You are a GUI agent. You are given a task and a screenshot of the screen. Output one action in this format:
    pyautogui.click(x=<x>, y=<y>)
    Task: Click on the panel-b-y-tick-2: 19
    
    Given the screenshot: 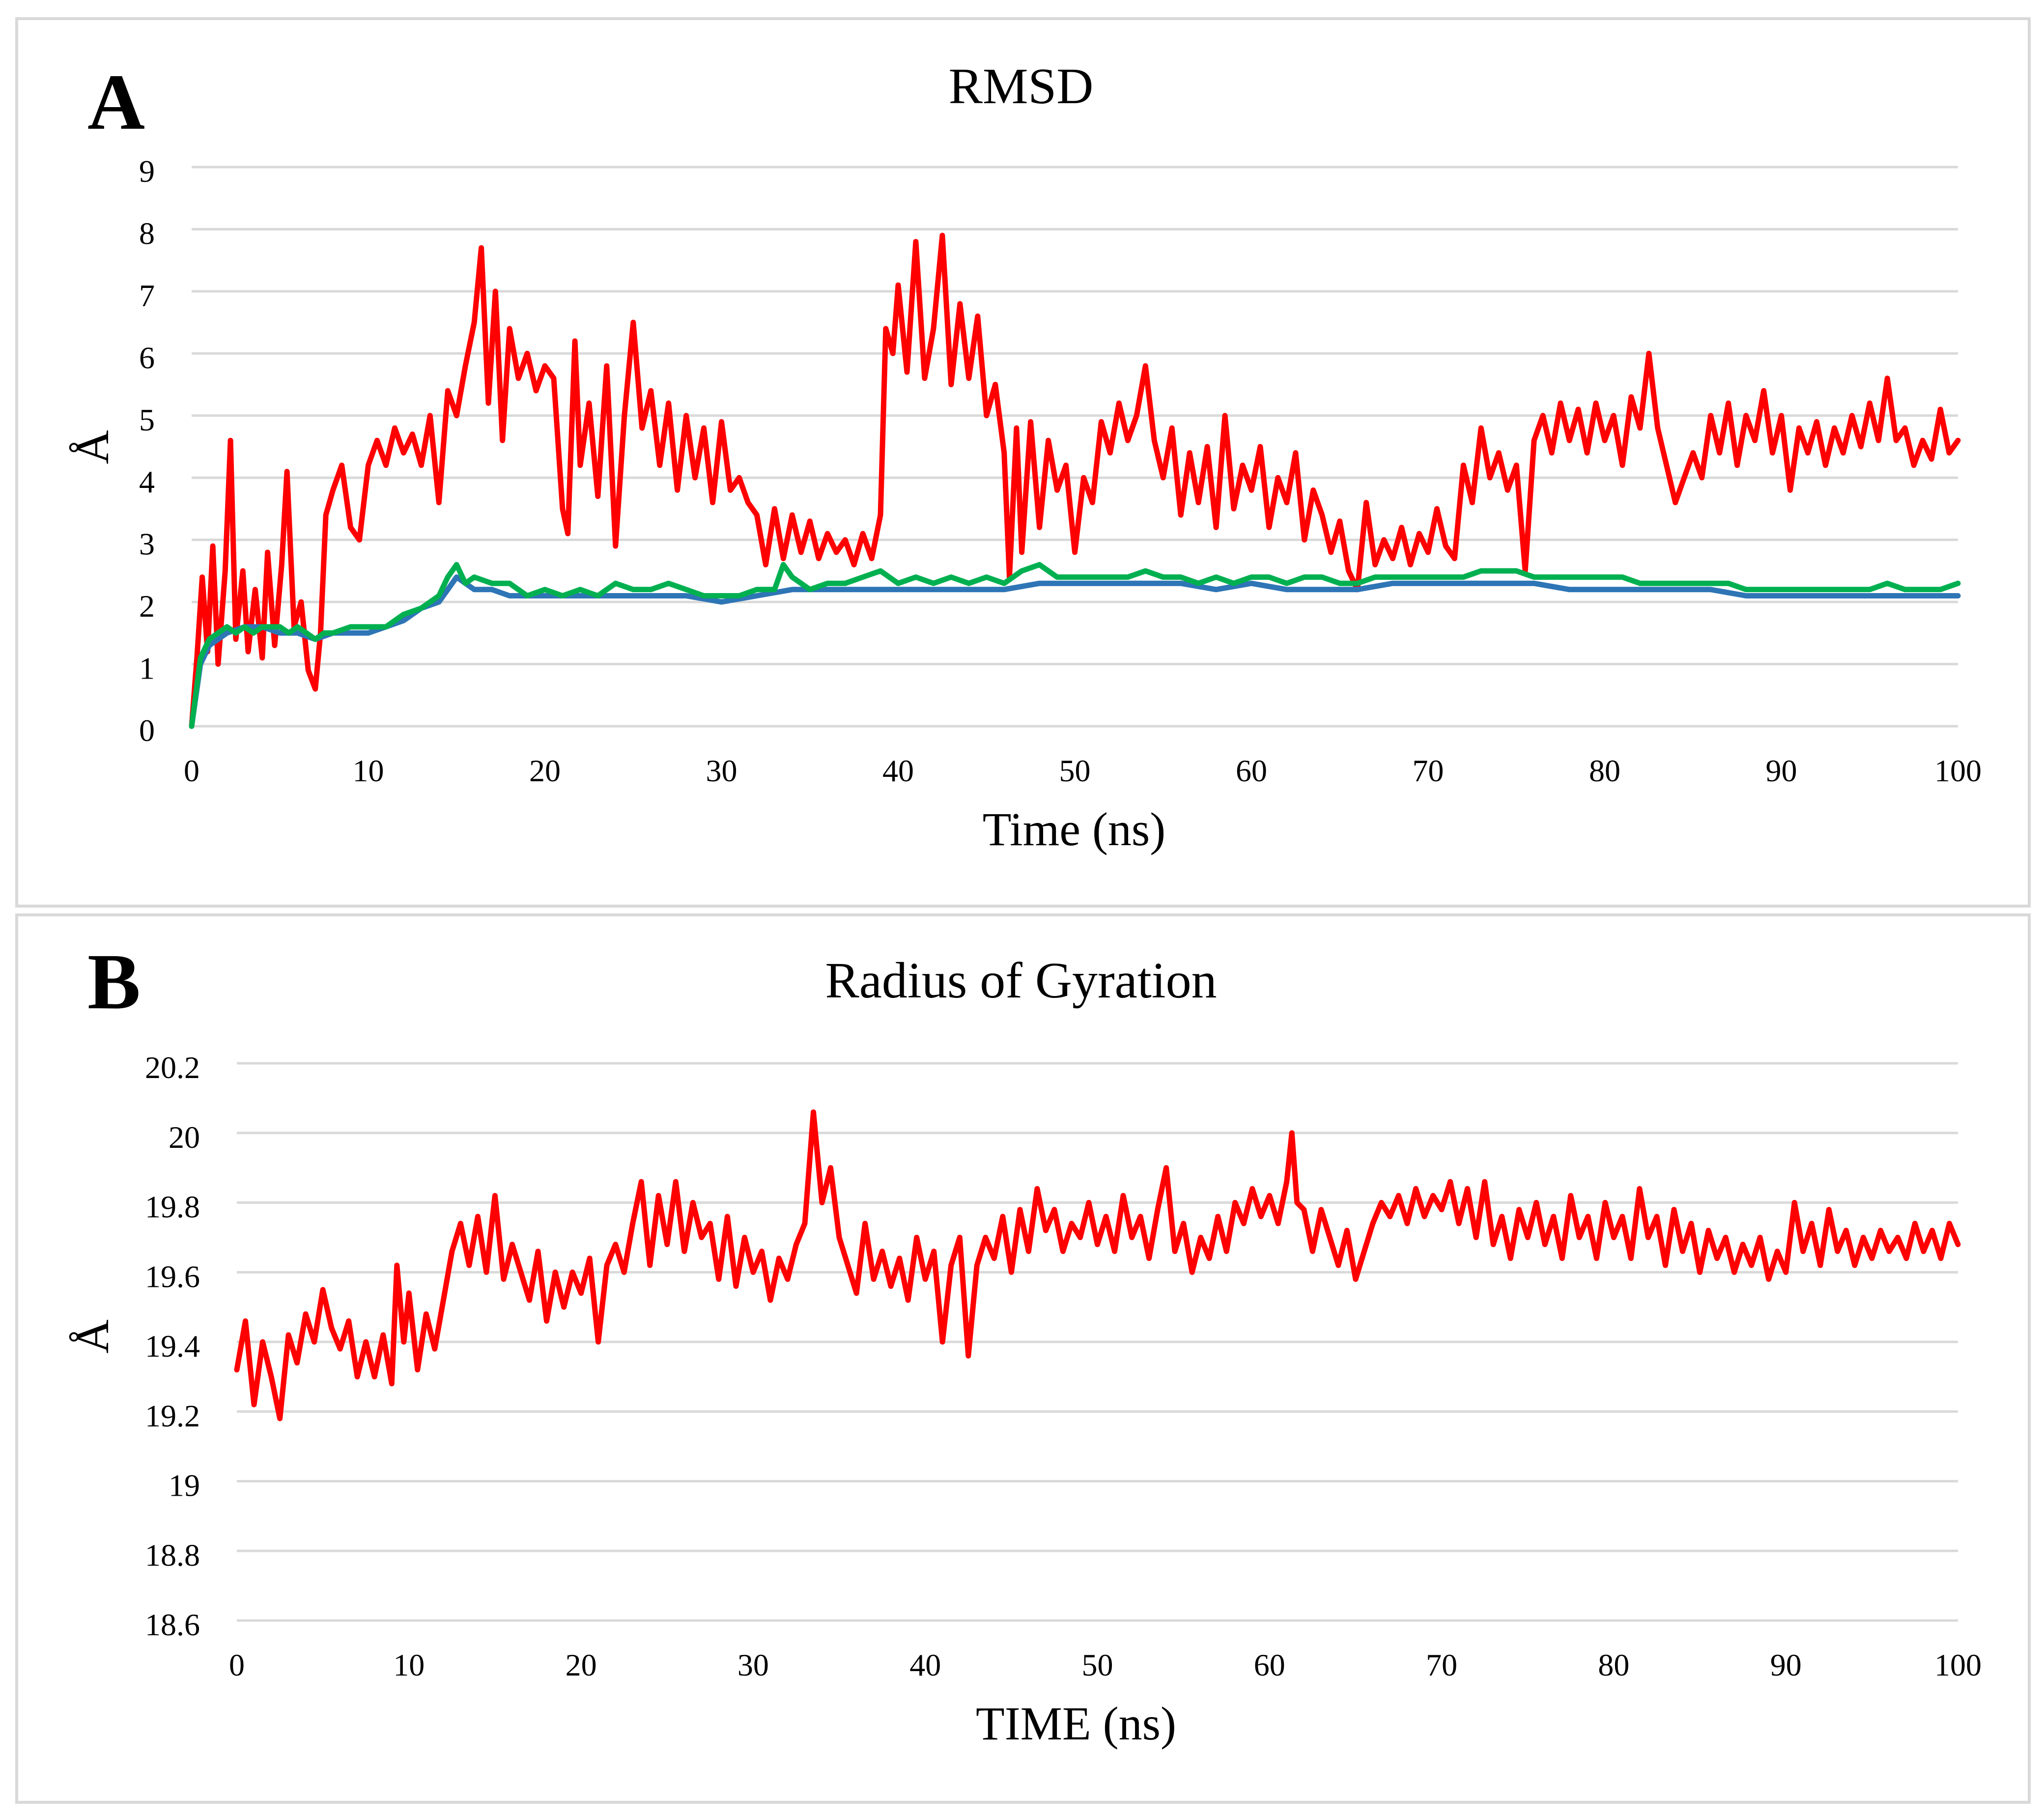 What is the action you would take?
    pyautogui.click(x=184, y=1485)
    